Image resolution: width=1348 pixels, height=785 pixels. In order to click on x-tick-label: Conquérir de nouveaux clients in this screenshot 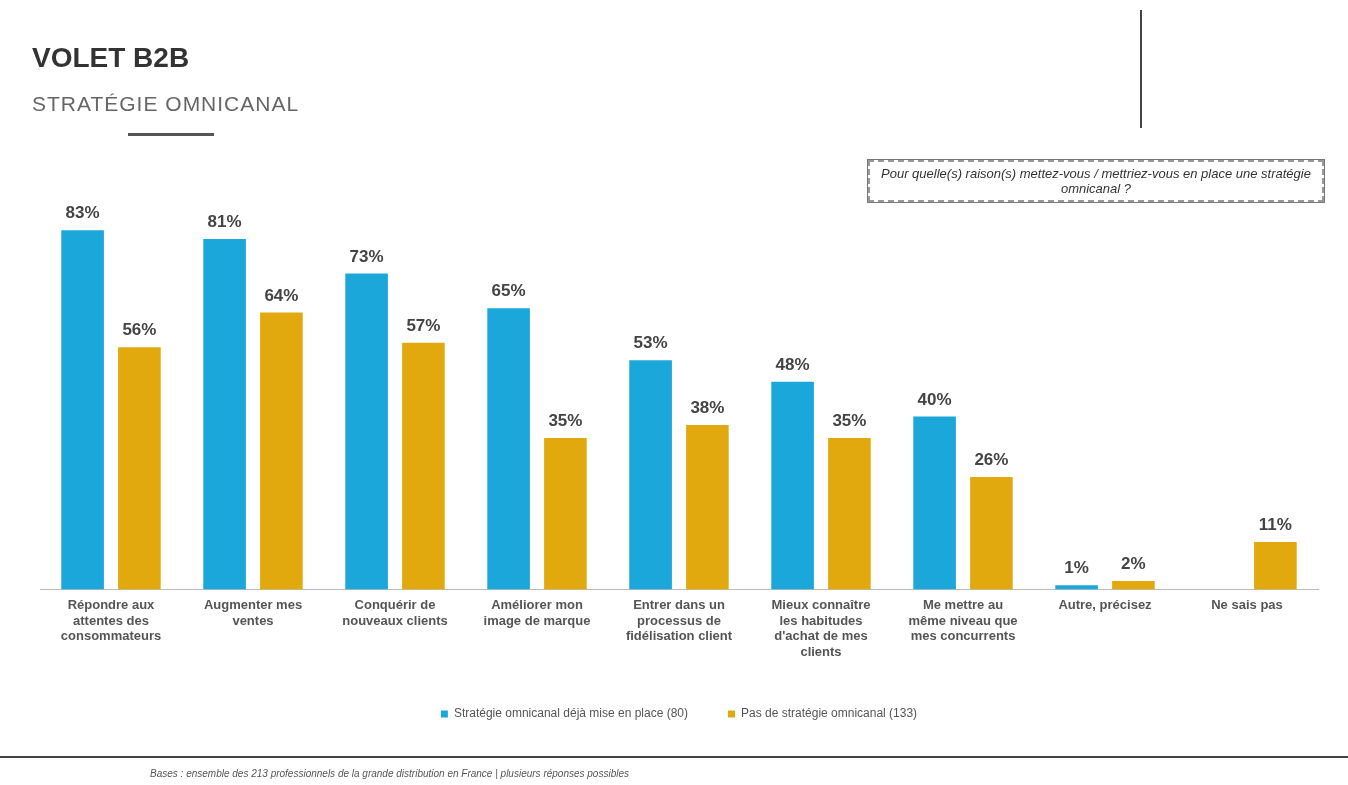, I will do `click(395, 612)`.